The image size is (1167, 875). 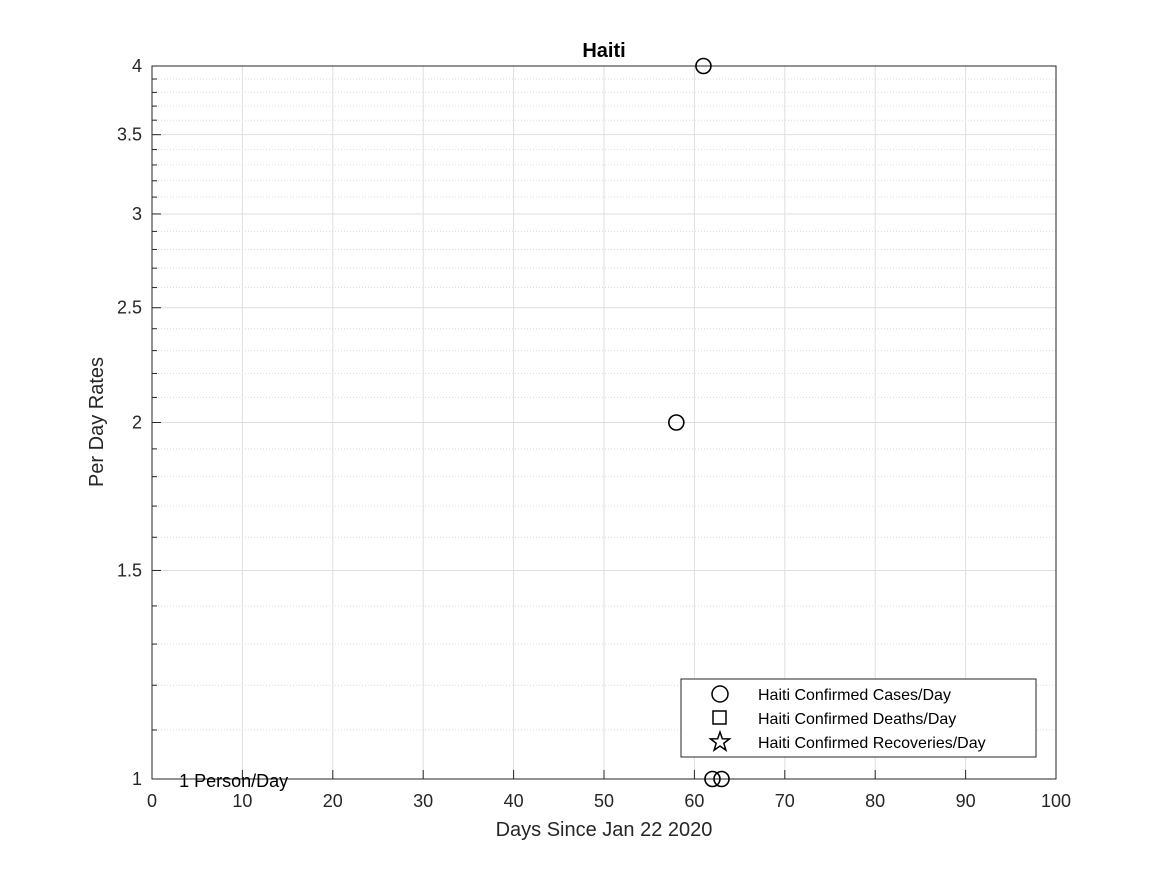 What do you see at coordinates (609, 790) in the screenshot?
I see `x-axis-ticks: 0 10 20 30 40 50 60 70 80 90 100` at bounding box center [609, 790].